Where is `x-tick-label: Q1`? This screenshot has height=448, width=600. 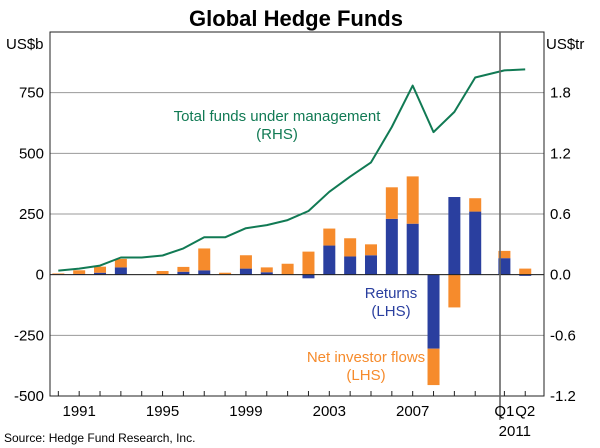
x-tick-label: Q1 is located at coordinates (504, 411).